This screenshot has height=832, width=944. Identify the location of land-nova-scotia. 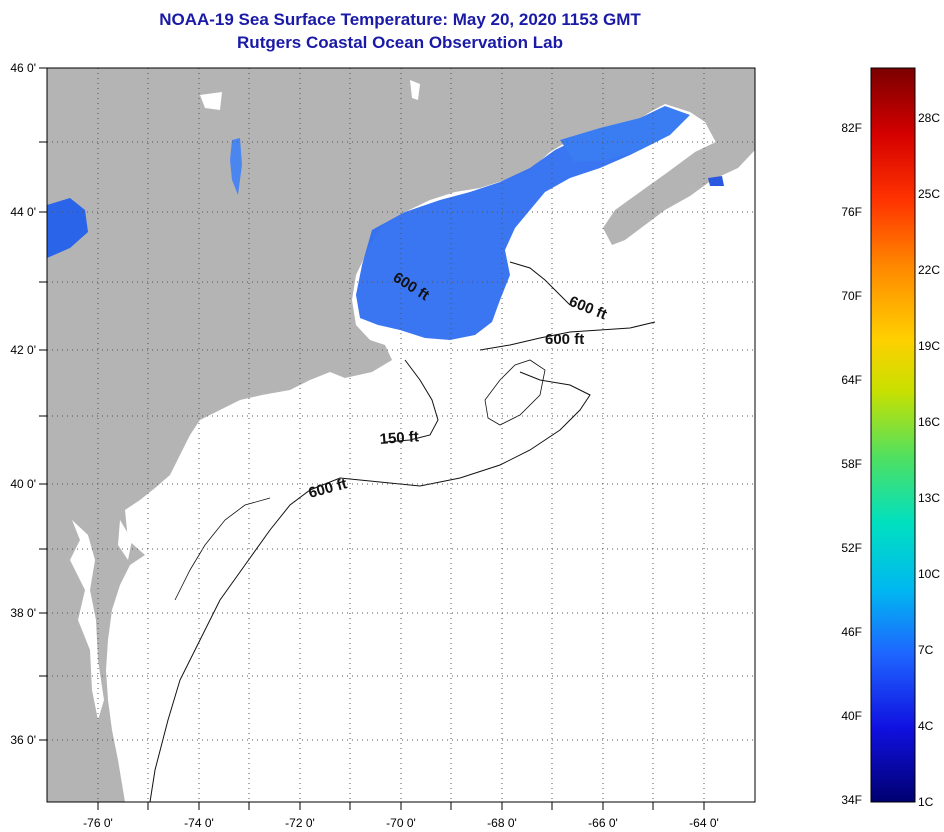
(679, 192).